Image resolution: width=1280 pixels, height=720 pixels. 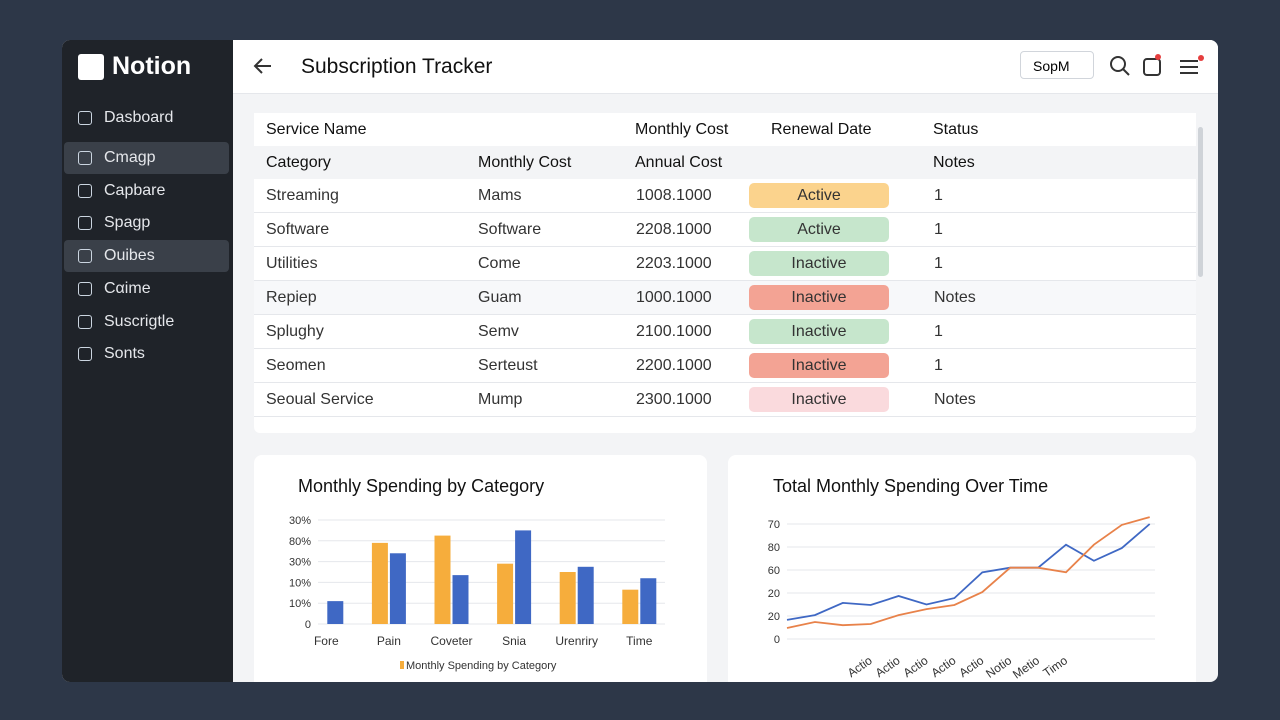 What do you see at coordinates (1158, 67) in the screenshot?
I see `toolbar-icons` at bounding box center [1158, 67].